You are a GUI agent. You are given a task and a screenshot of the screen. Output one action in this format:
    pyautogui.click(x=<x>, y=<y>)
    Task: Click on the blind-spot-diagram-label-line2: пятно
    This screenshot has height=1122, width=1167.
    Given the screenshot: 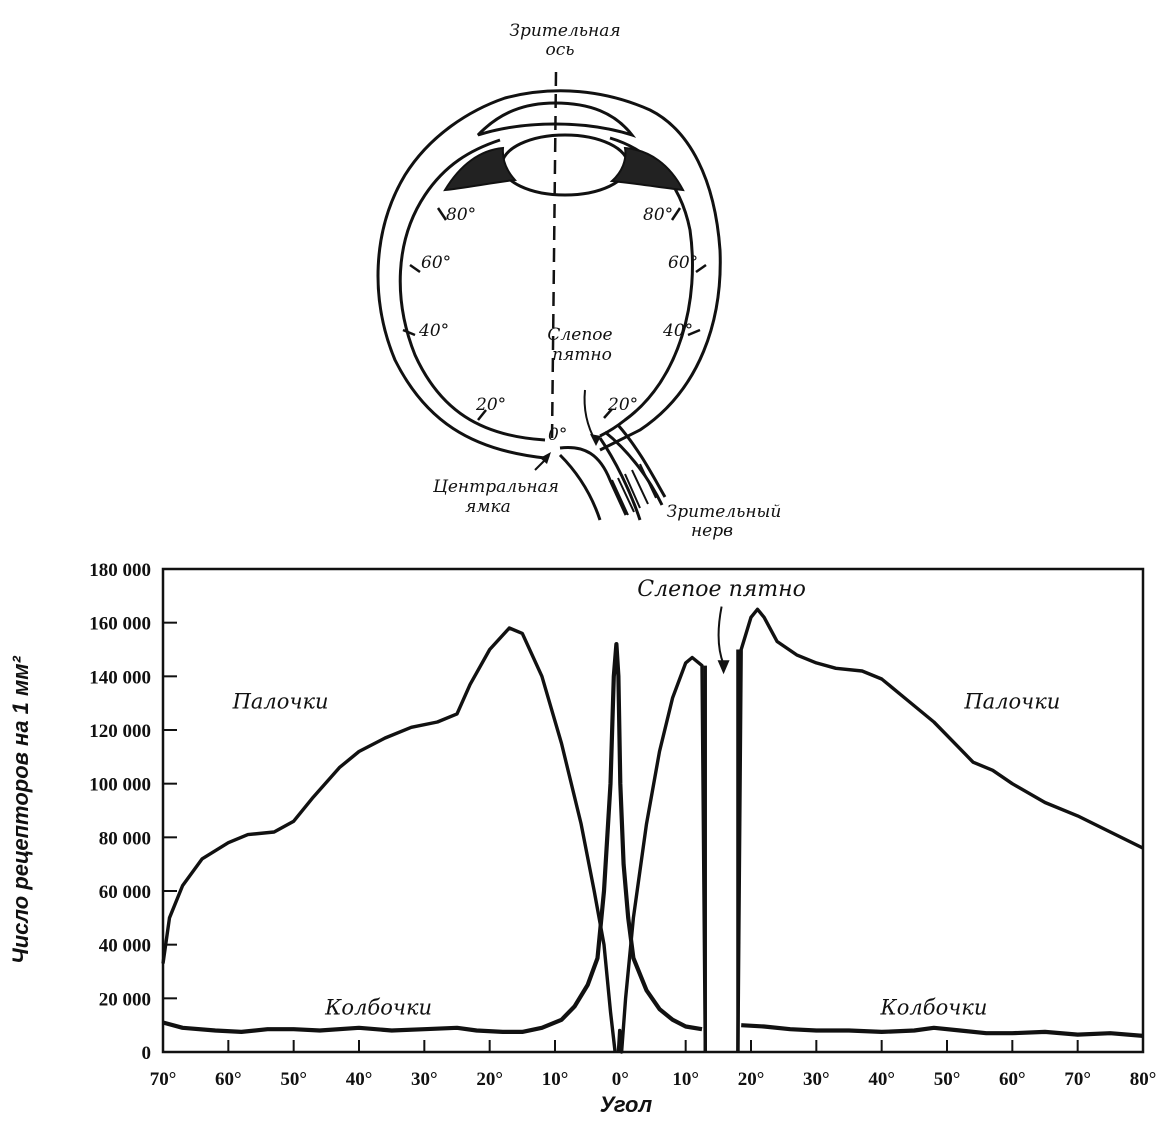 What is the action you would take?
    pyautogui.click(x=582, y=355)
    